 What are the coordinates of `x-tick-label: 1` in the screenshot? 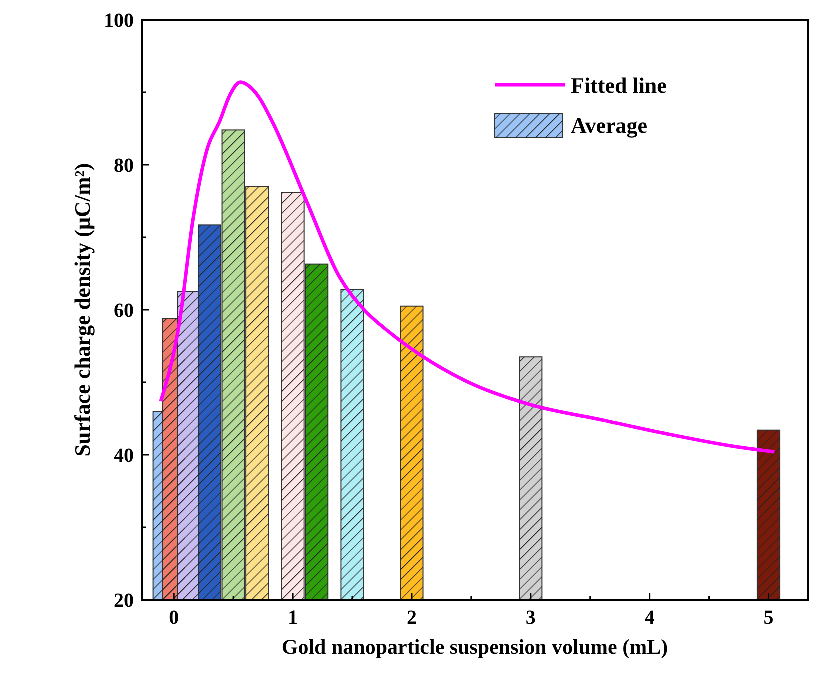 It's located at (293, 618).